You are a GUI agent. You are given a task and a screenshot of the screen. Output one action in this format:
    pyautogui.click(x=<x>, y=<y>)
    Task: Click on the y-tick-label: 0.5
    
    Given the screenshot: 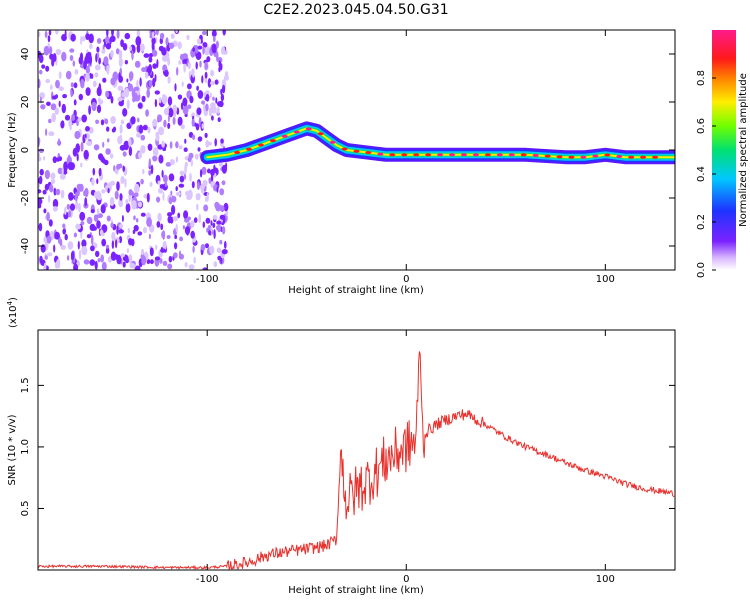 What is the action you would take?
    pyautogui.click(x=25, y=509)
    